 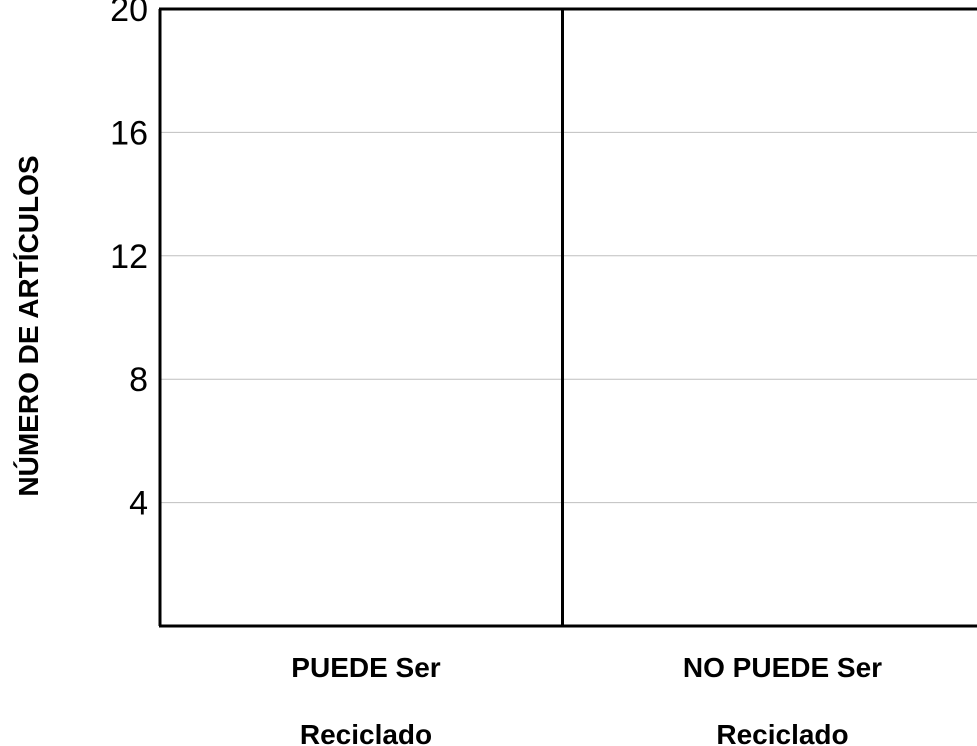 I want to click on y-tick-label-12: 12, so click(x=129, y=257).